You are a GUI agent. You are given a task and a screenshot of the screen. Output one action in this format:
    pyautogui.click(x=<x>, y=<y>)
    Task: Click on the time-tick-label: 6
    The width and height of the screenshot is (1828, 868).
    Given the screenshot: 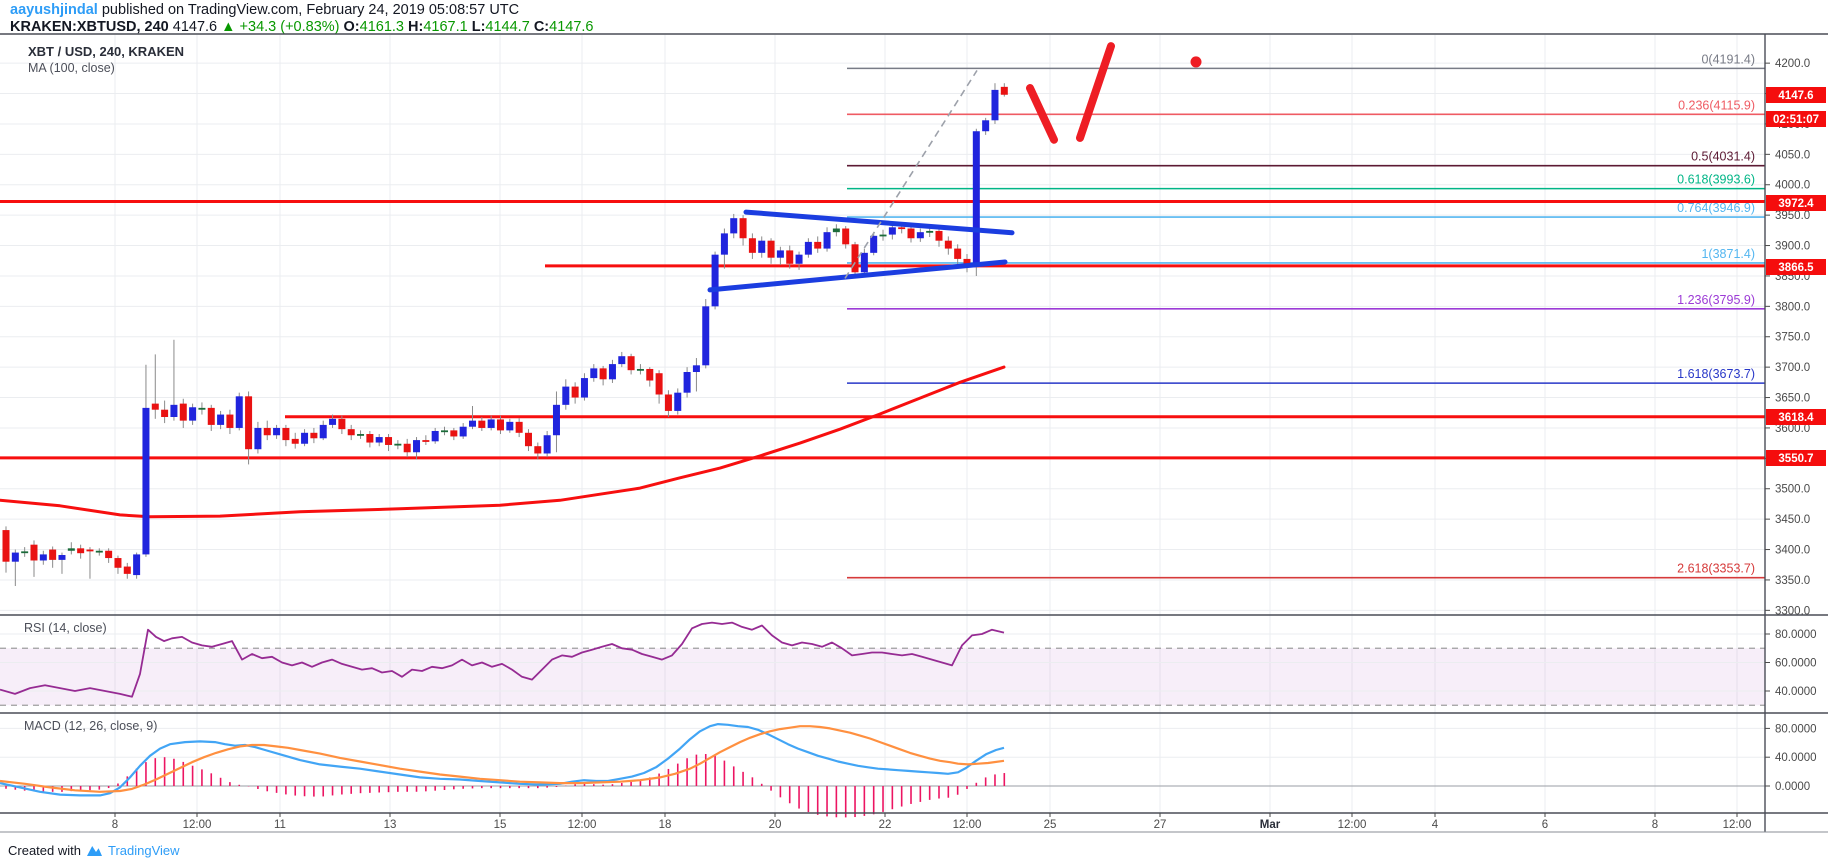 What is the action you would take?
    pyautogui.click(x=1545, y=825)
    